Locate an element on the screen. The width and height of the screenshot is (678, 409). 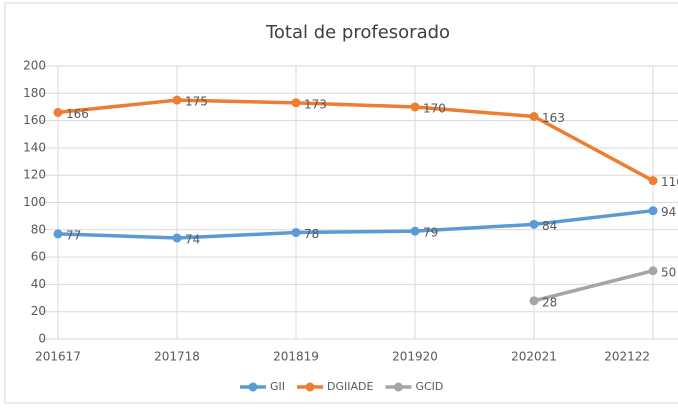
data-label: 170 is located at coordinates (434, 108).